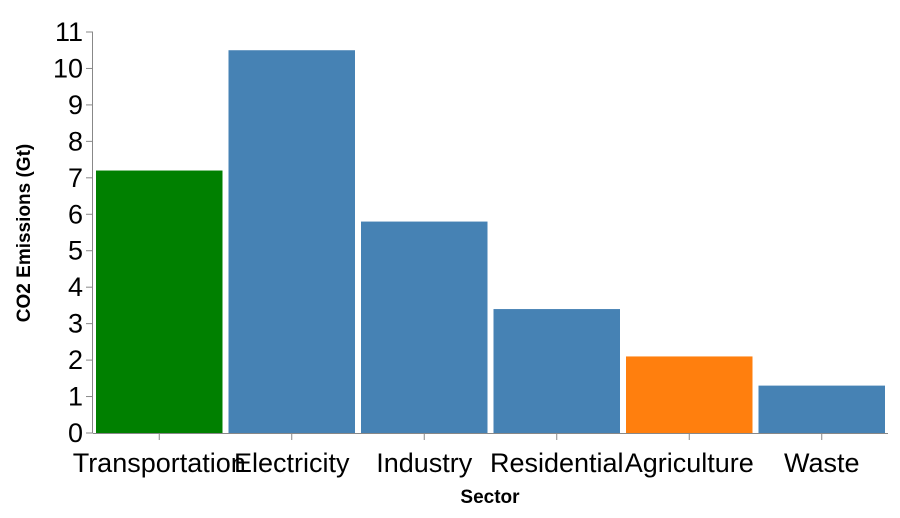 The width and height of the screenshot is (900, 518). Describe the element at coordinates (75, 324) in the screenshot. I see `y-tick-label-3: 3` at that location.